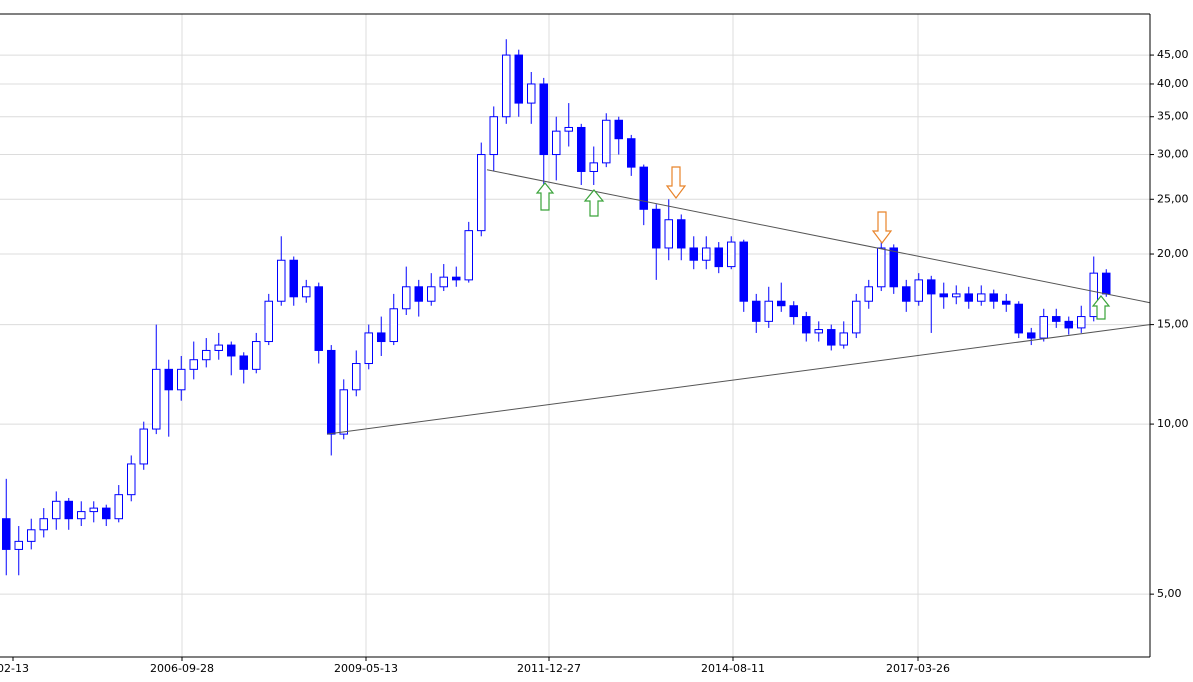 The width and height of the screenshot is (1193, 682). Describe the element at coordinates (823, 243) in the screenshot. I see `signal-arrows` at that location.